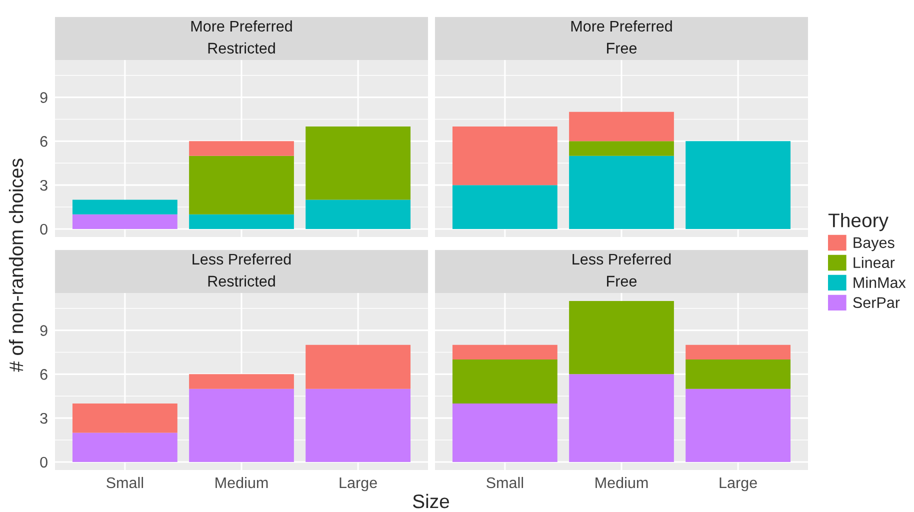 The width and height of the screenshot is (914, 512). What do you see at coordinates (874, 262) in the screenshot?
I see `legend-label: Linear` at bounding box center [874, 262].